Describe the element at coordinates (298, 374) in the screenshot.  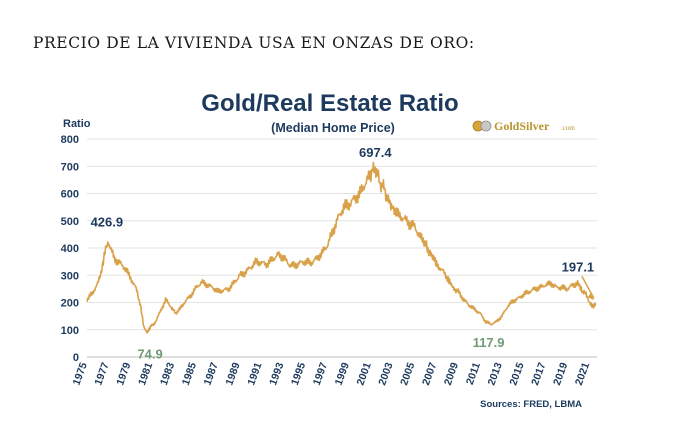
I see `x-tick-label: 1995` at that location.